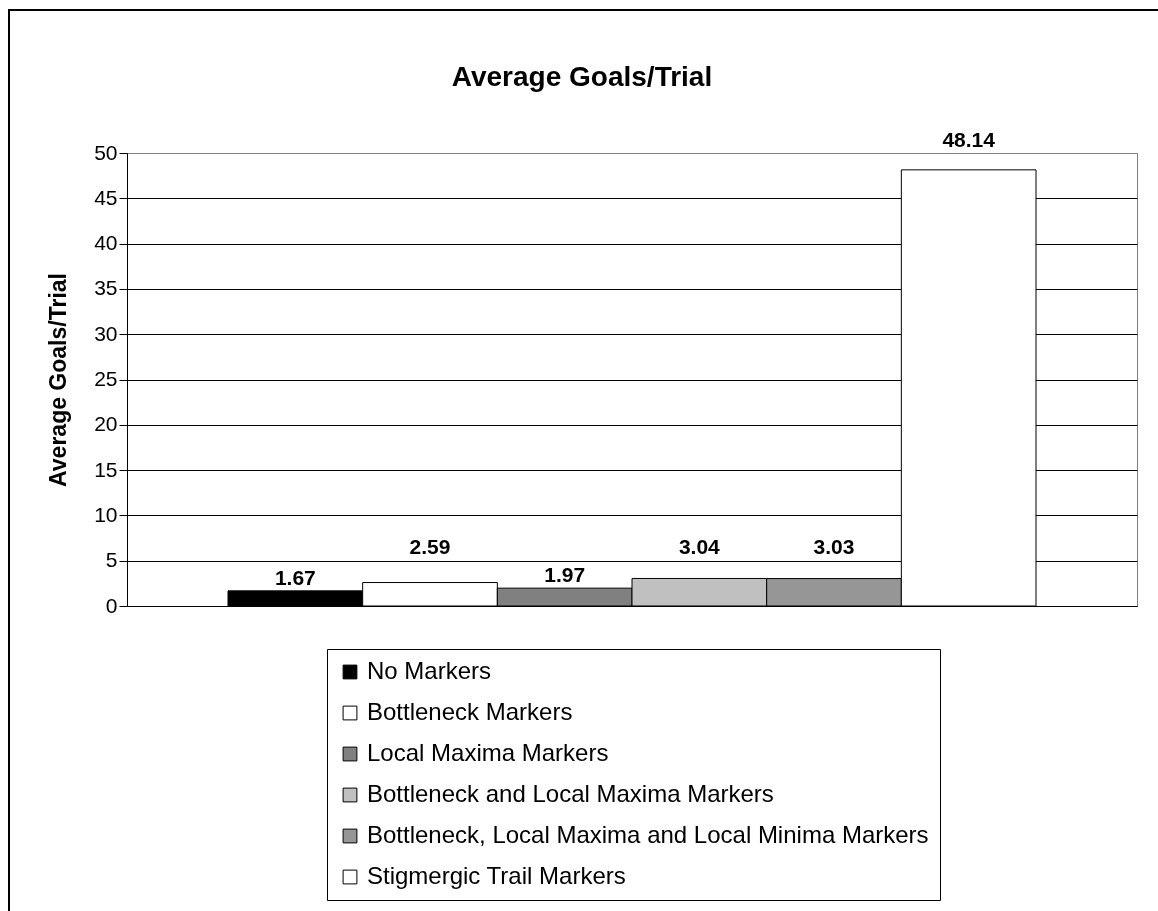  What do you see at coordinates (106, 469) in the screenshot?
I see `y-tick-label: 15` at bounding box center [106, 469].